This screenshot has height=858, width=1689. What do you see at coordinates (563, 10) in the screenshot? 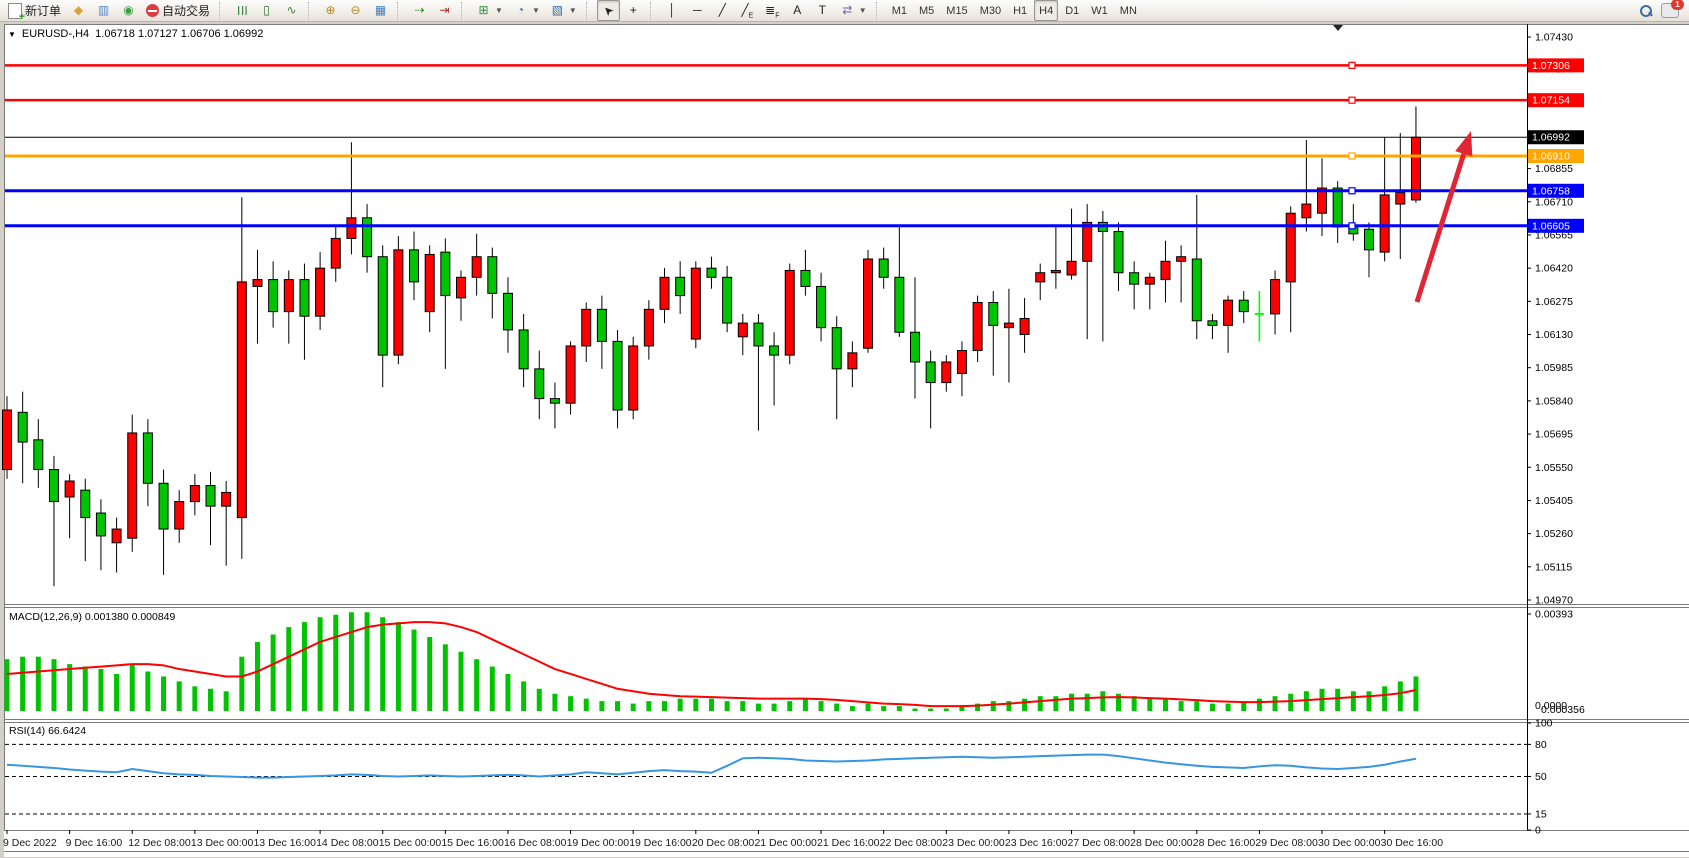
I see `templates-button: ▧ ▼` at bounding box center [563, 10].